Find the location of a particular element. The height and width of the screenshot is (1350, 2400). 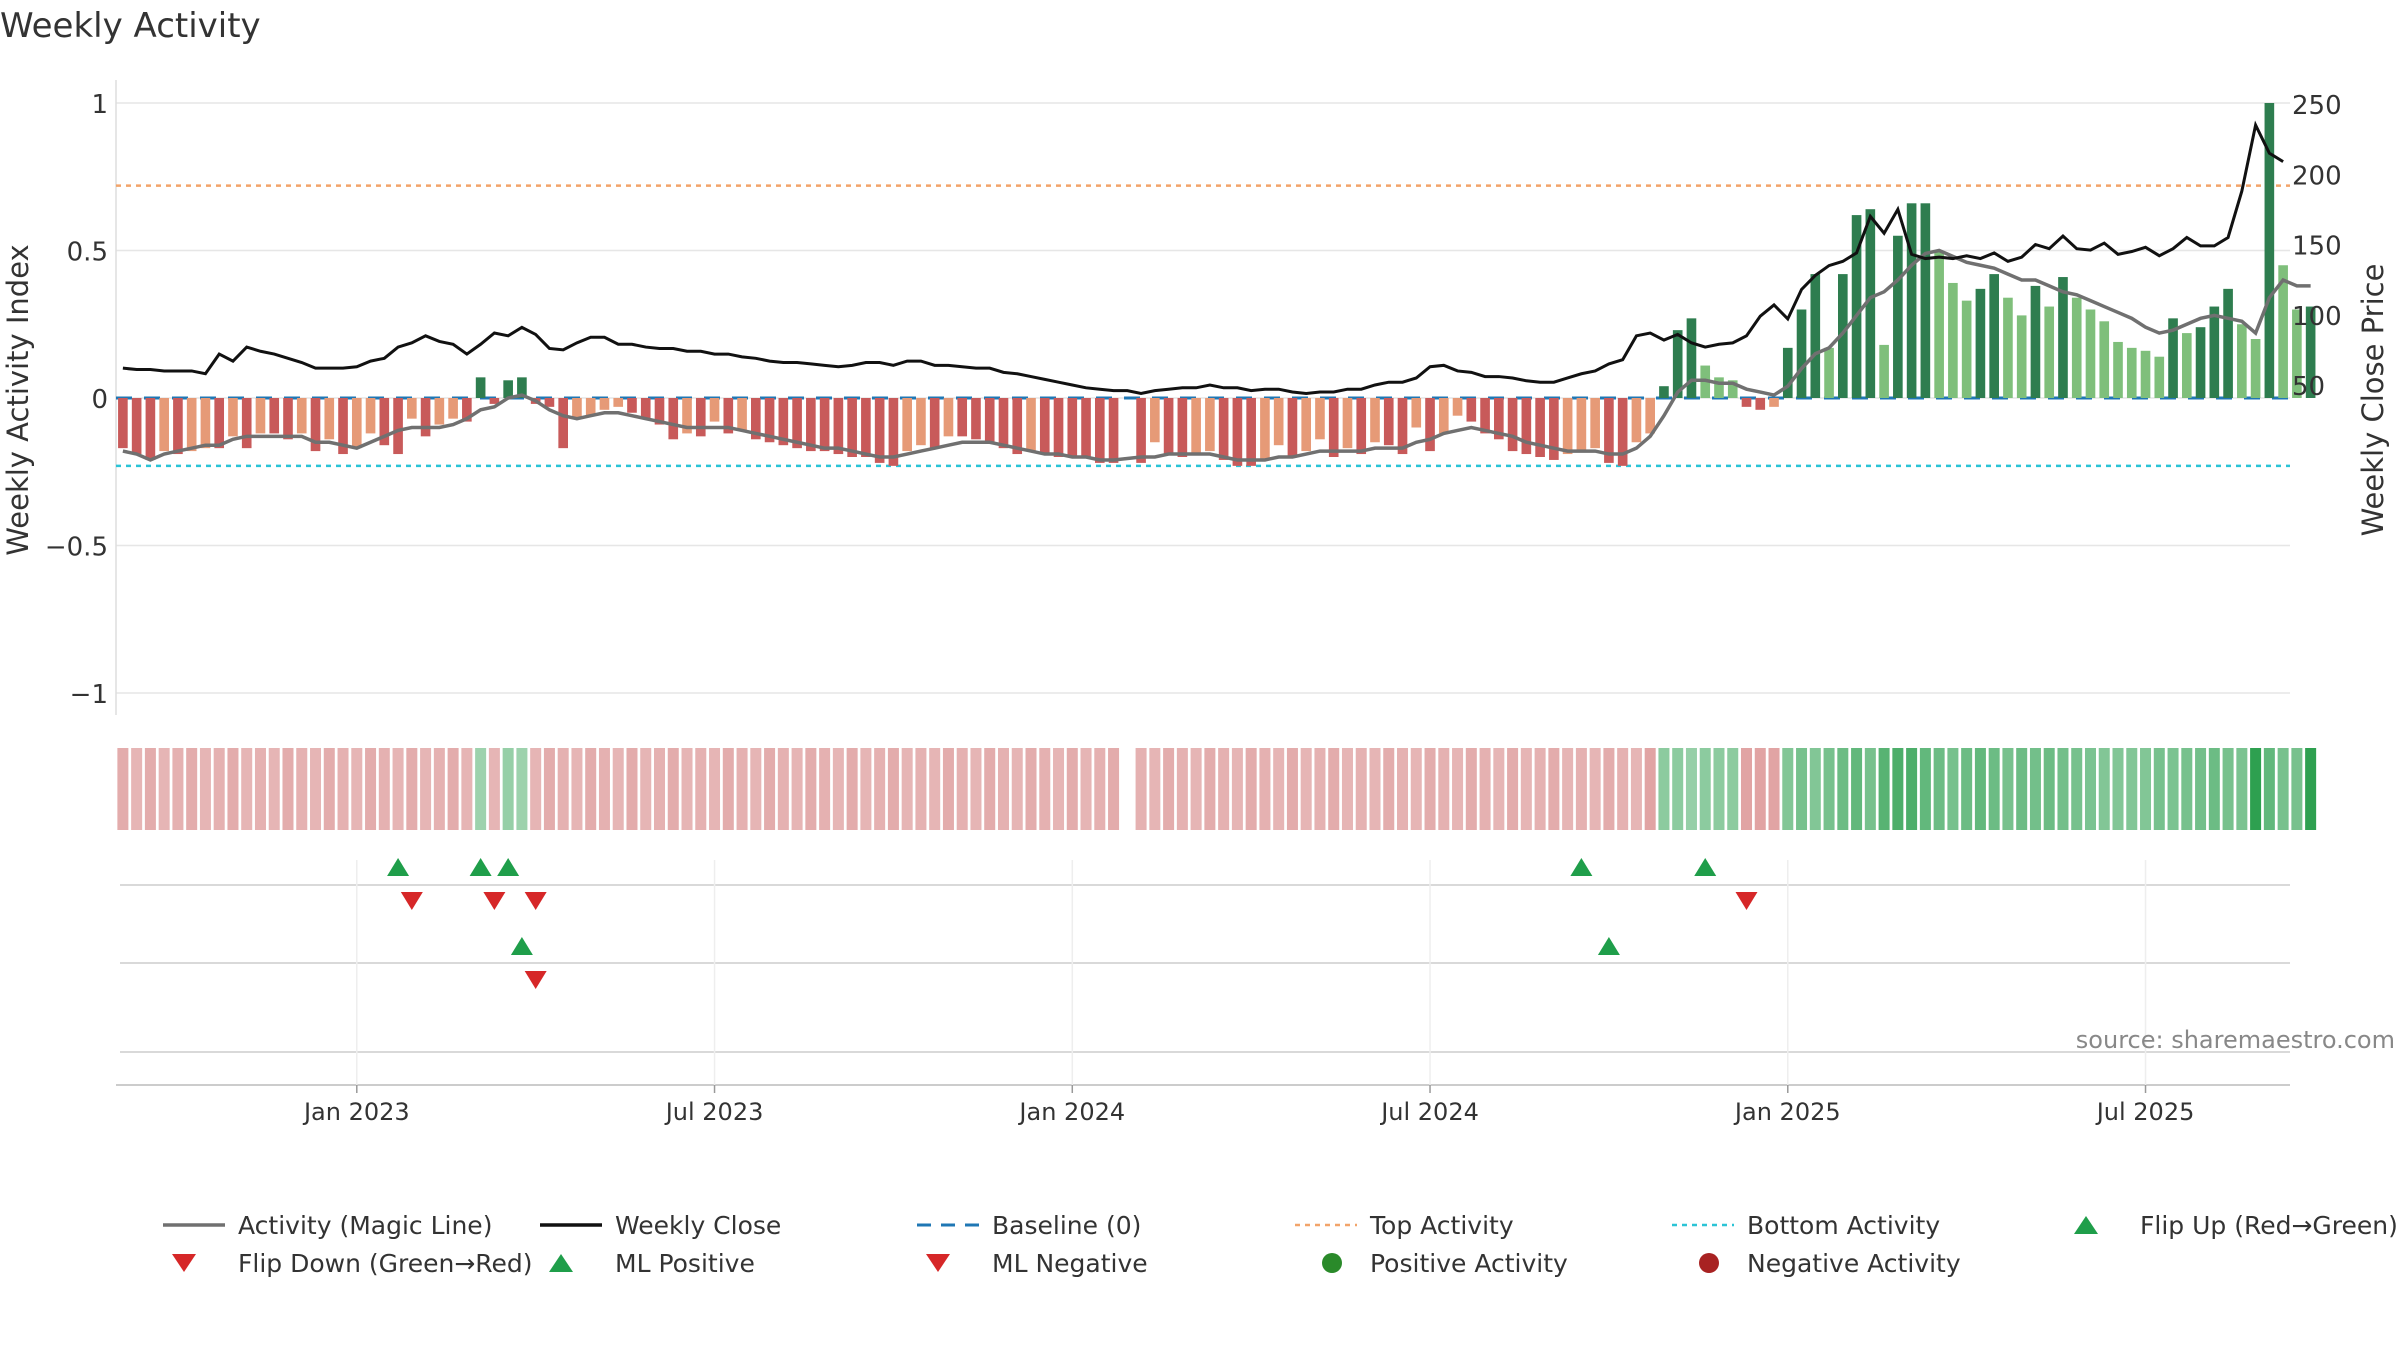

y-right-tick-label: 150 is located at coordinates (2317, 247).